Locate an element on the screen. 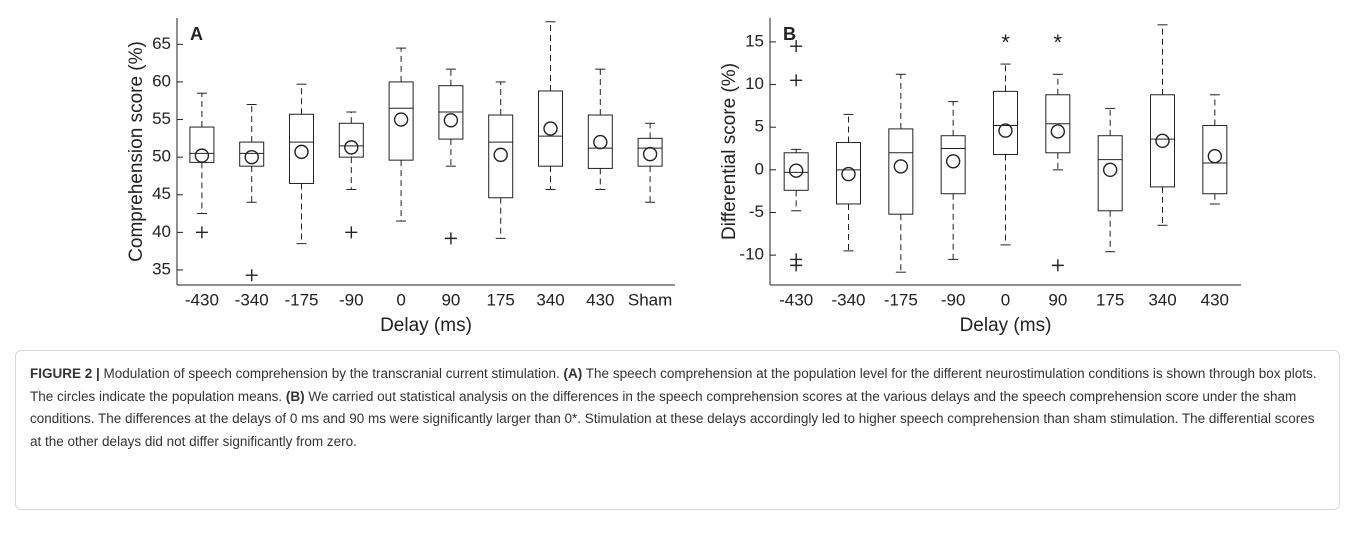  y-tick-label: -10 is located at coordinates (751, 254).